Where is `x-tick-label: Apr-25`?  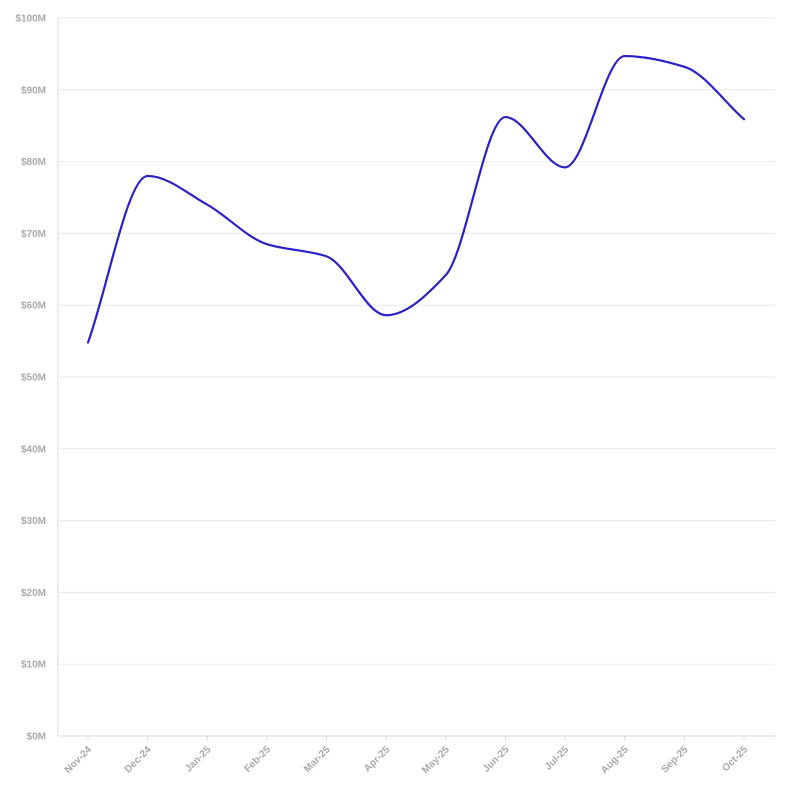 x-tick-label: Apr-25 is located at coordinates (377, 759).